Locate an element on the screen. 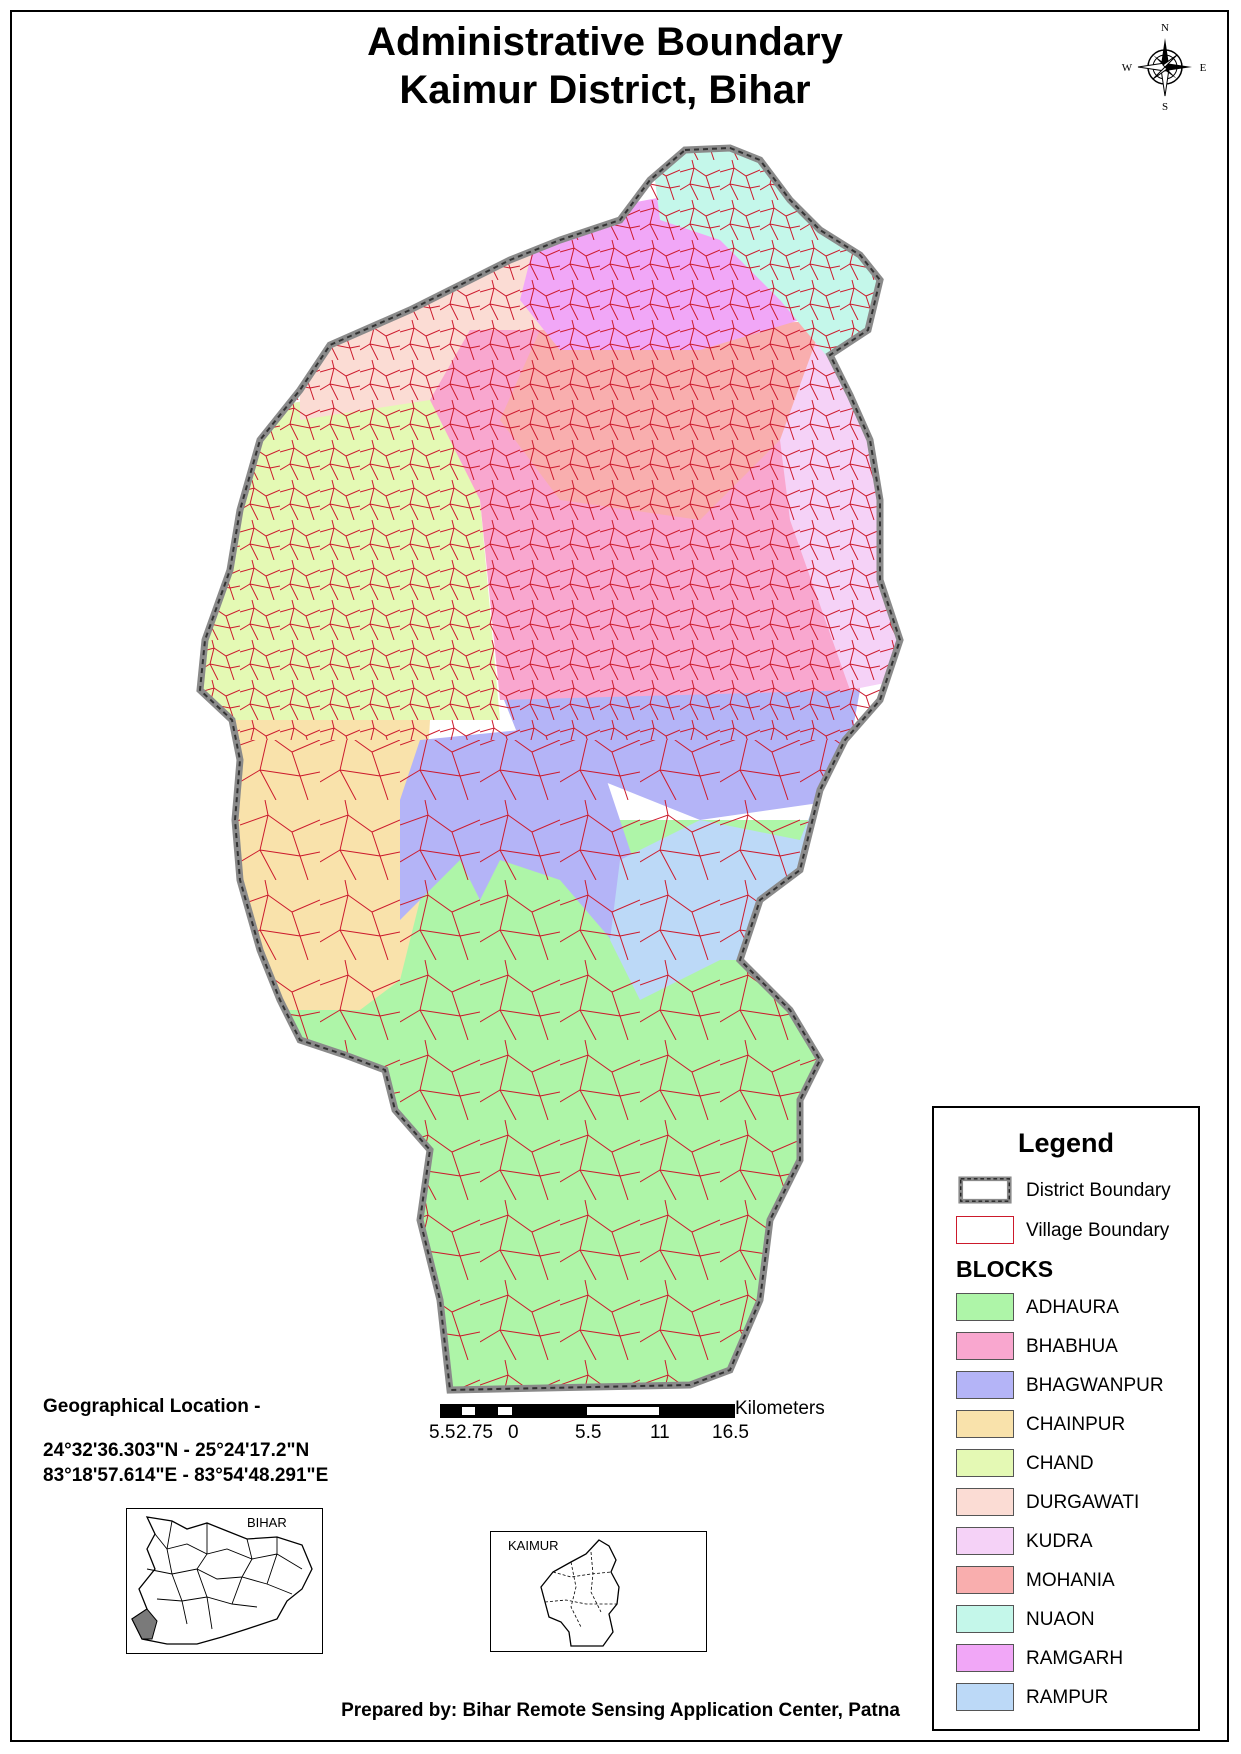  title-line-1: Administrative Boundary is located at coordinates (605, 42).